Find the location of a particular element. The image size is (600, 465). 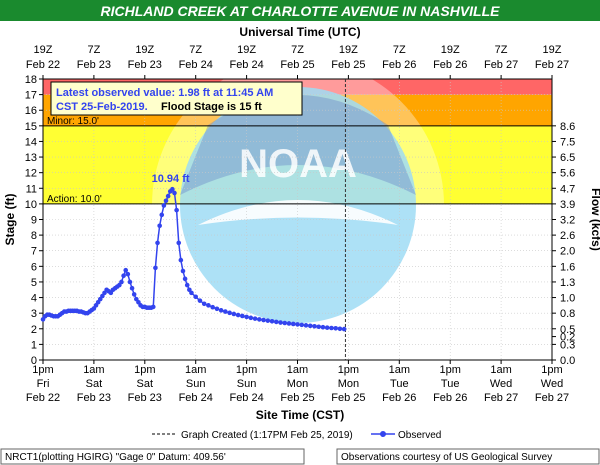

y-tick-label: 1 is located at coordinates (34, 345).